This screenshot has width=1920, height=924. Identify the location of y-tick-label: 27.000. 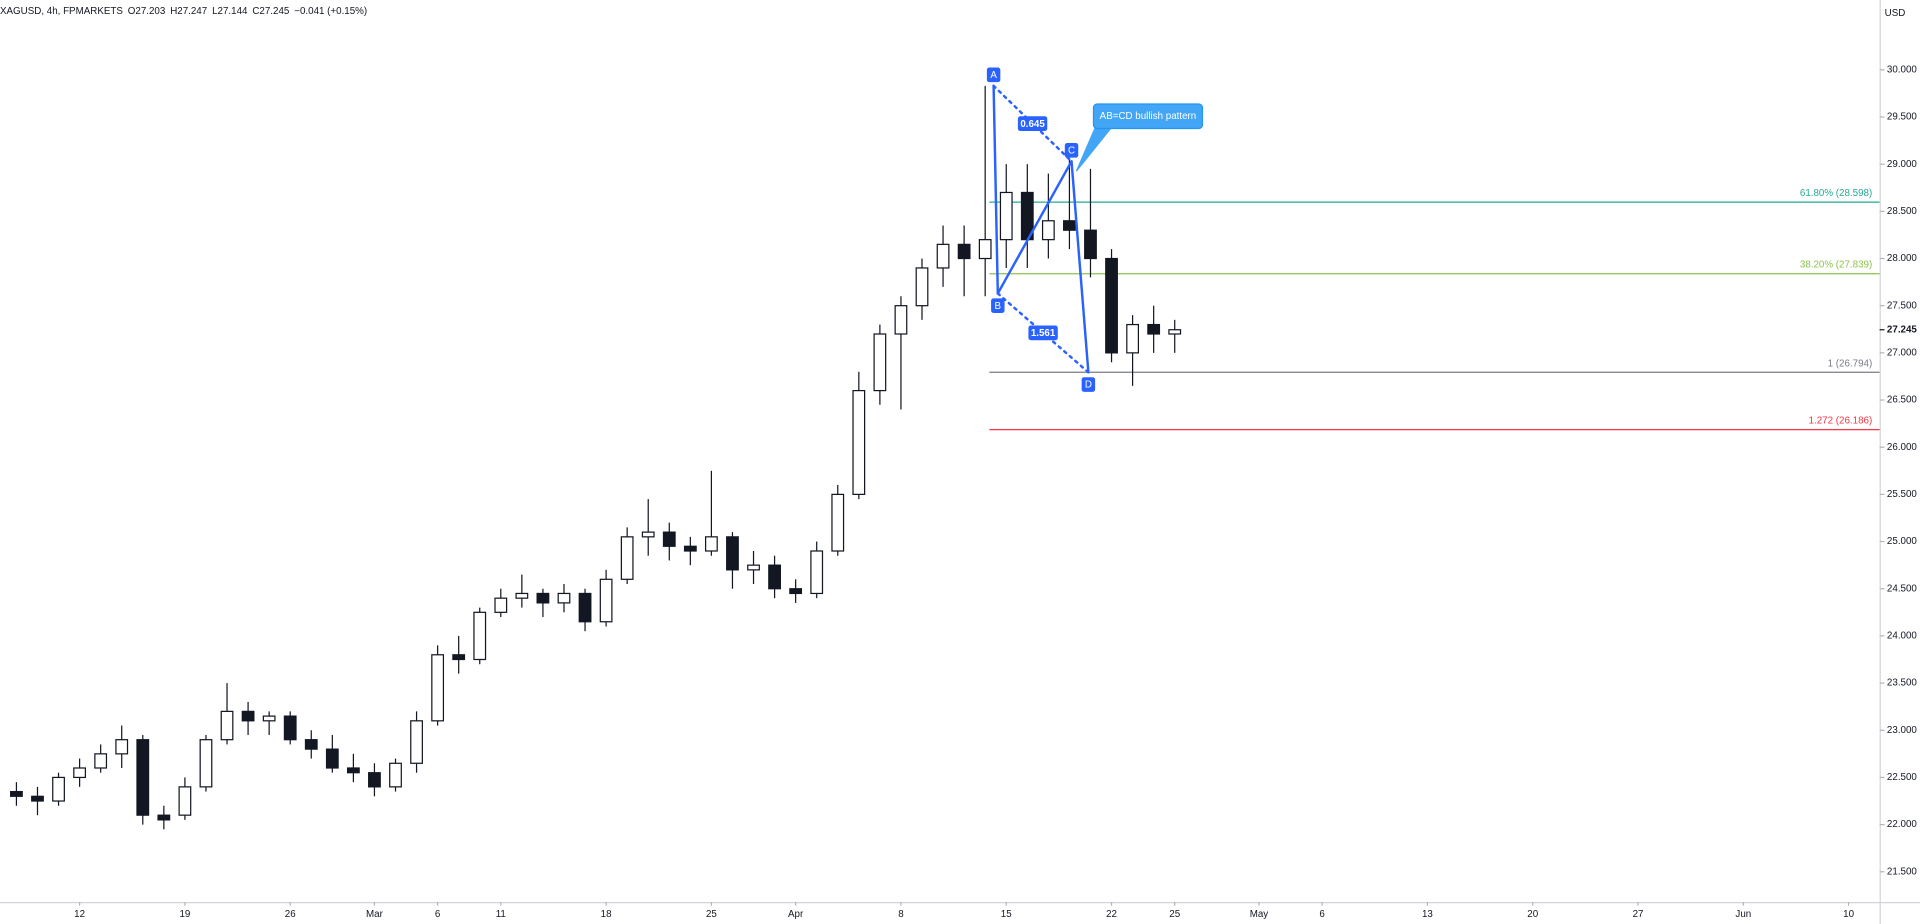
(1902, 352).